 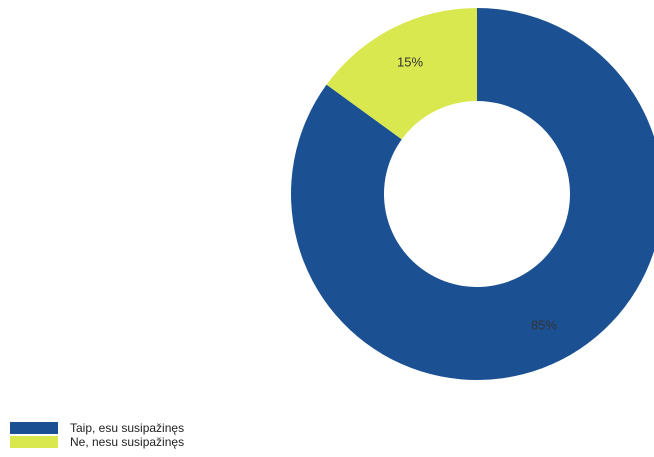 What do you see at coordinates (34, 442) in the screenshot?
I see `legend-swatch-ne` at bounding box center [34, 442].